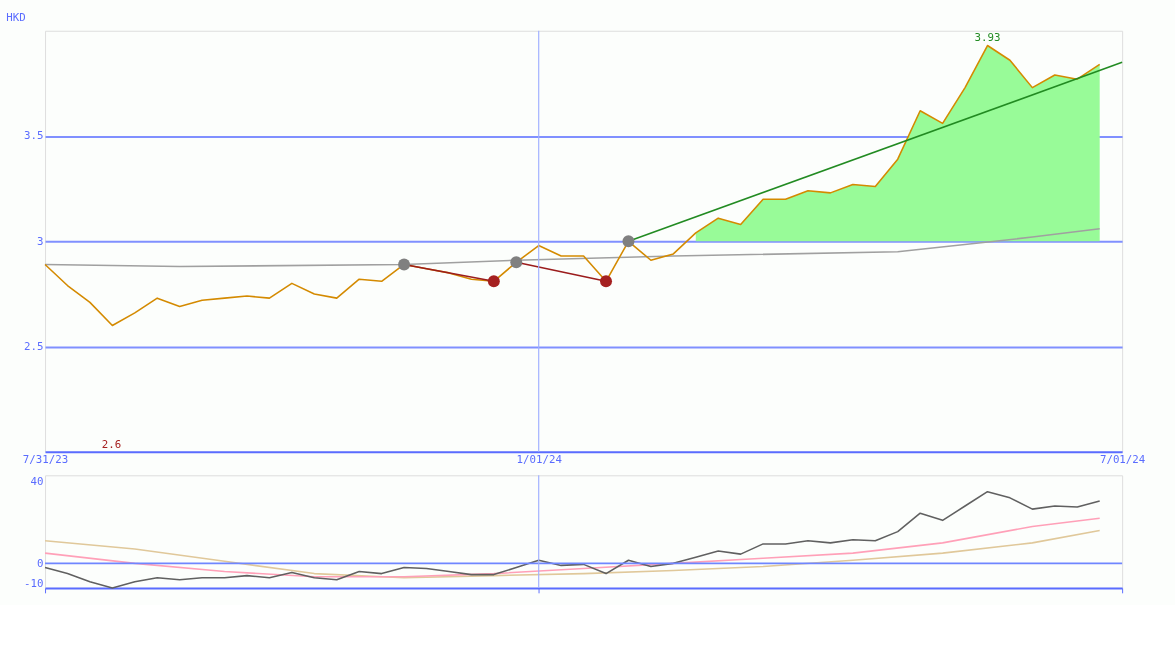 The width and height of the screenshot is (1175, 650). Describe the element at coordinates (539, 460) in the screenshot. I see `x-tick-label: 1/01/24` at that location.